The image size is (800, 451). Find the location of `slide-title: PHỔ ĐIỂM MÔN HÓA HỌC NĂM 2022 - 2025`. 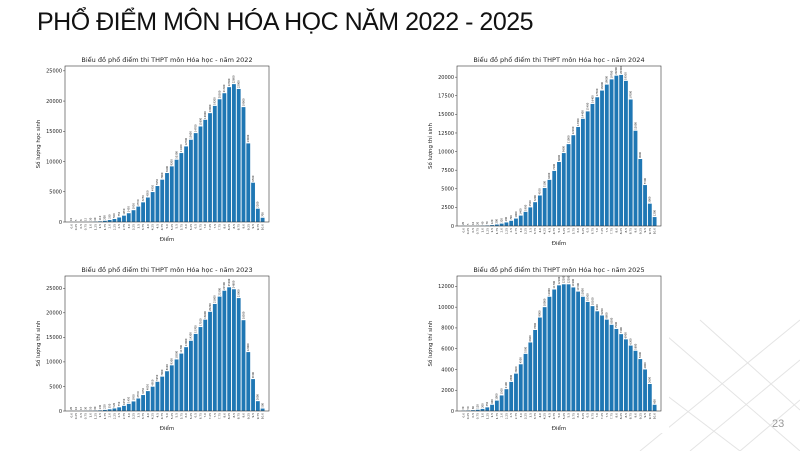

slide-title: PHỔ ĐIỂM MÔN HÓA HỌC NĂM 2022 - 2025 is located at coordinates (285, 22).